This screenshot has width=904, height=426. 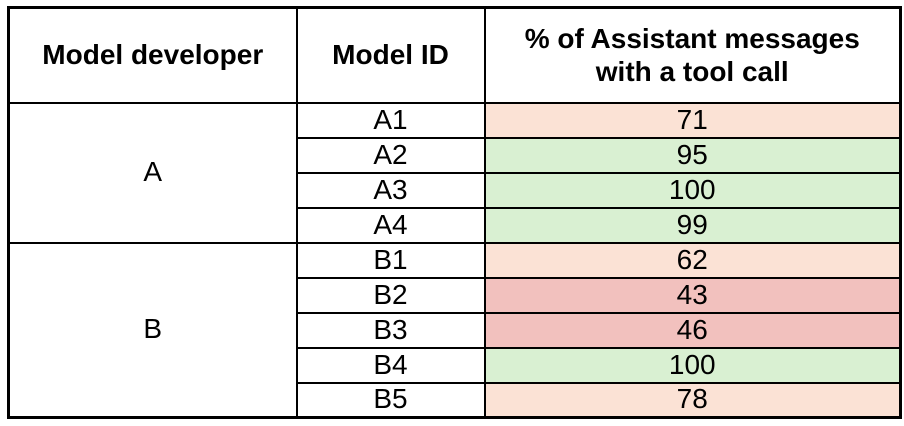 What do you see at coordinates (692, 260) in the screenshot?
I see `tool-call-pct-cell: 62` at bounding box center [692, 260].